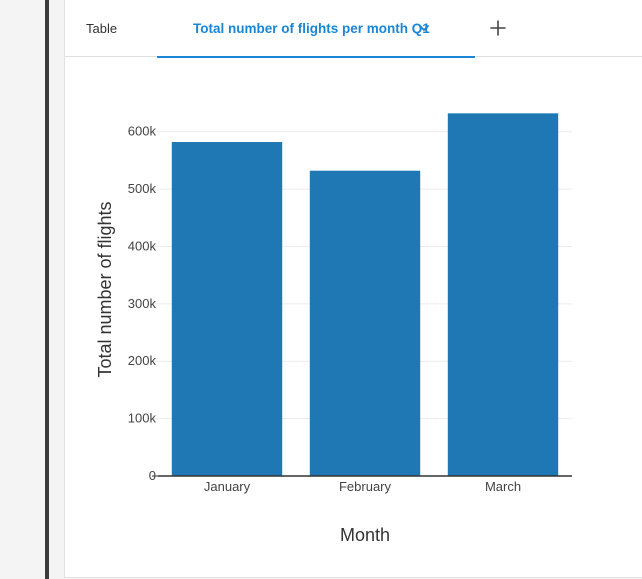  I want to click on y-tick-label: 200k, so click(142, 360).